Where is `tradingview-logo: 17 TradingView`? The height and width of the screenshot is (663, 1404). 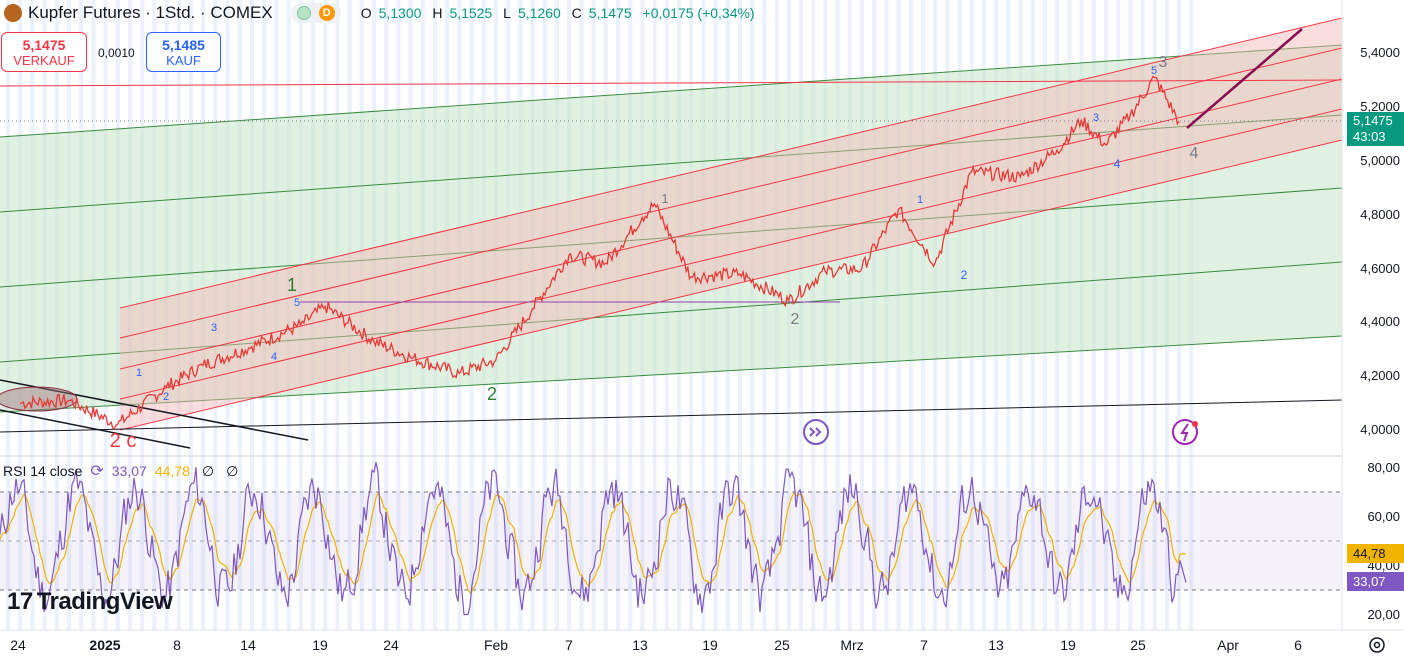 tradingview-logo: 17 TradingView is located at coordinates (90, 602).